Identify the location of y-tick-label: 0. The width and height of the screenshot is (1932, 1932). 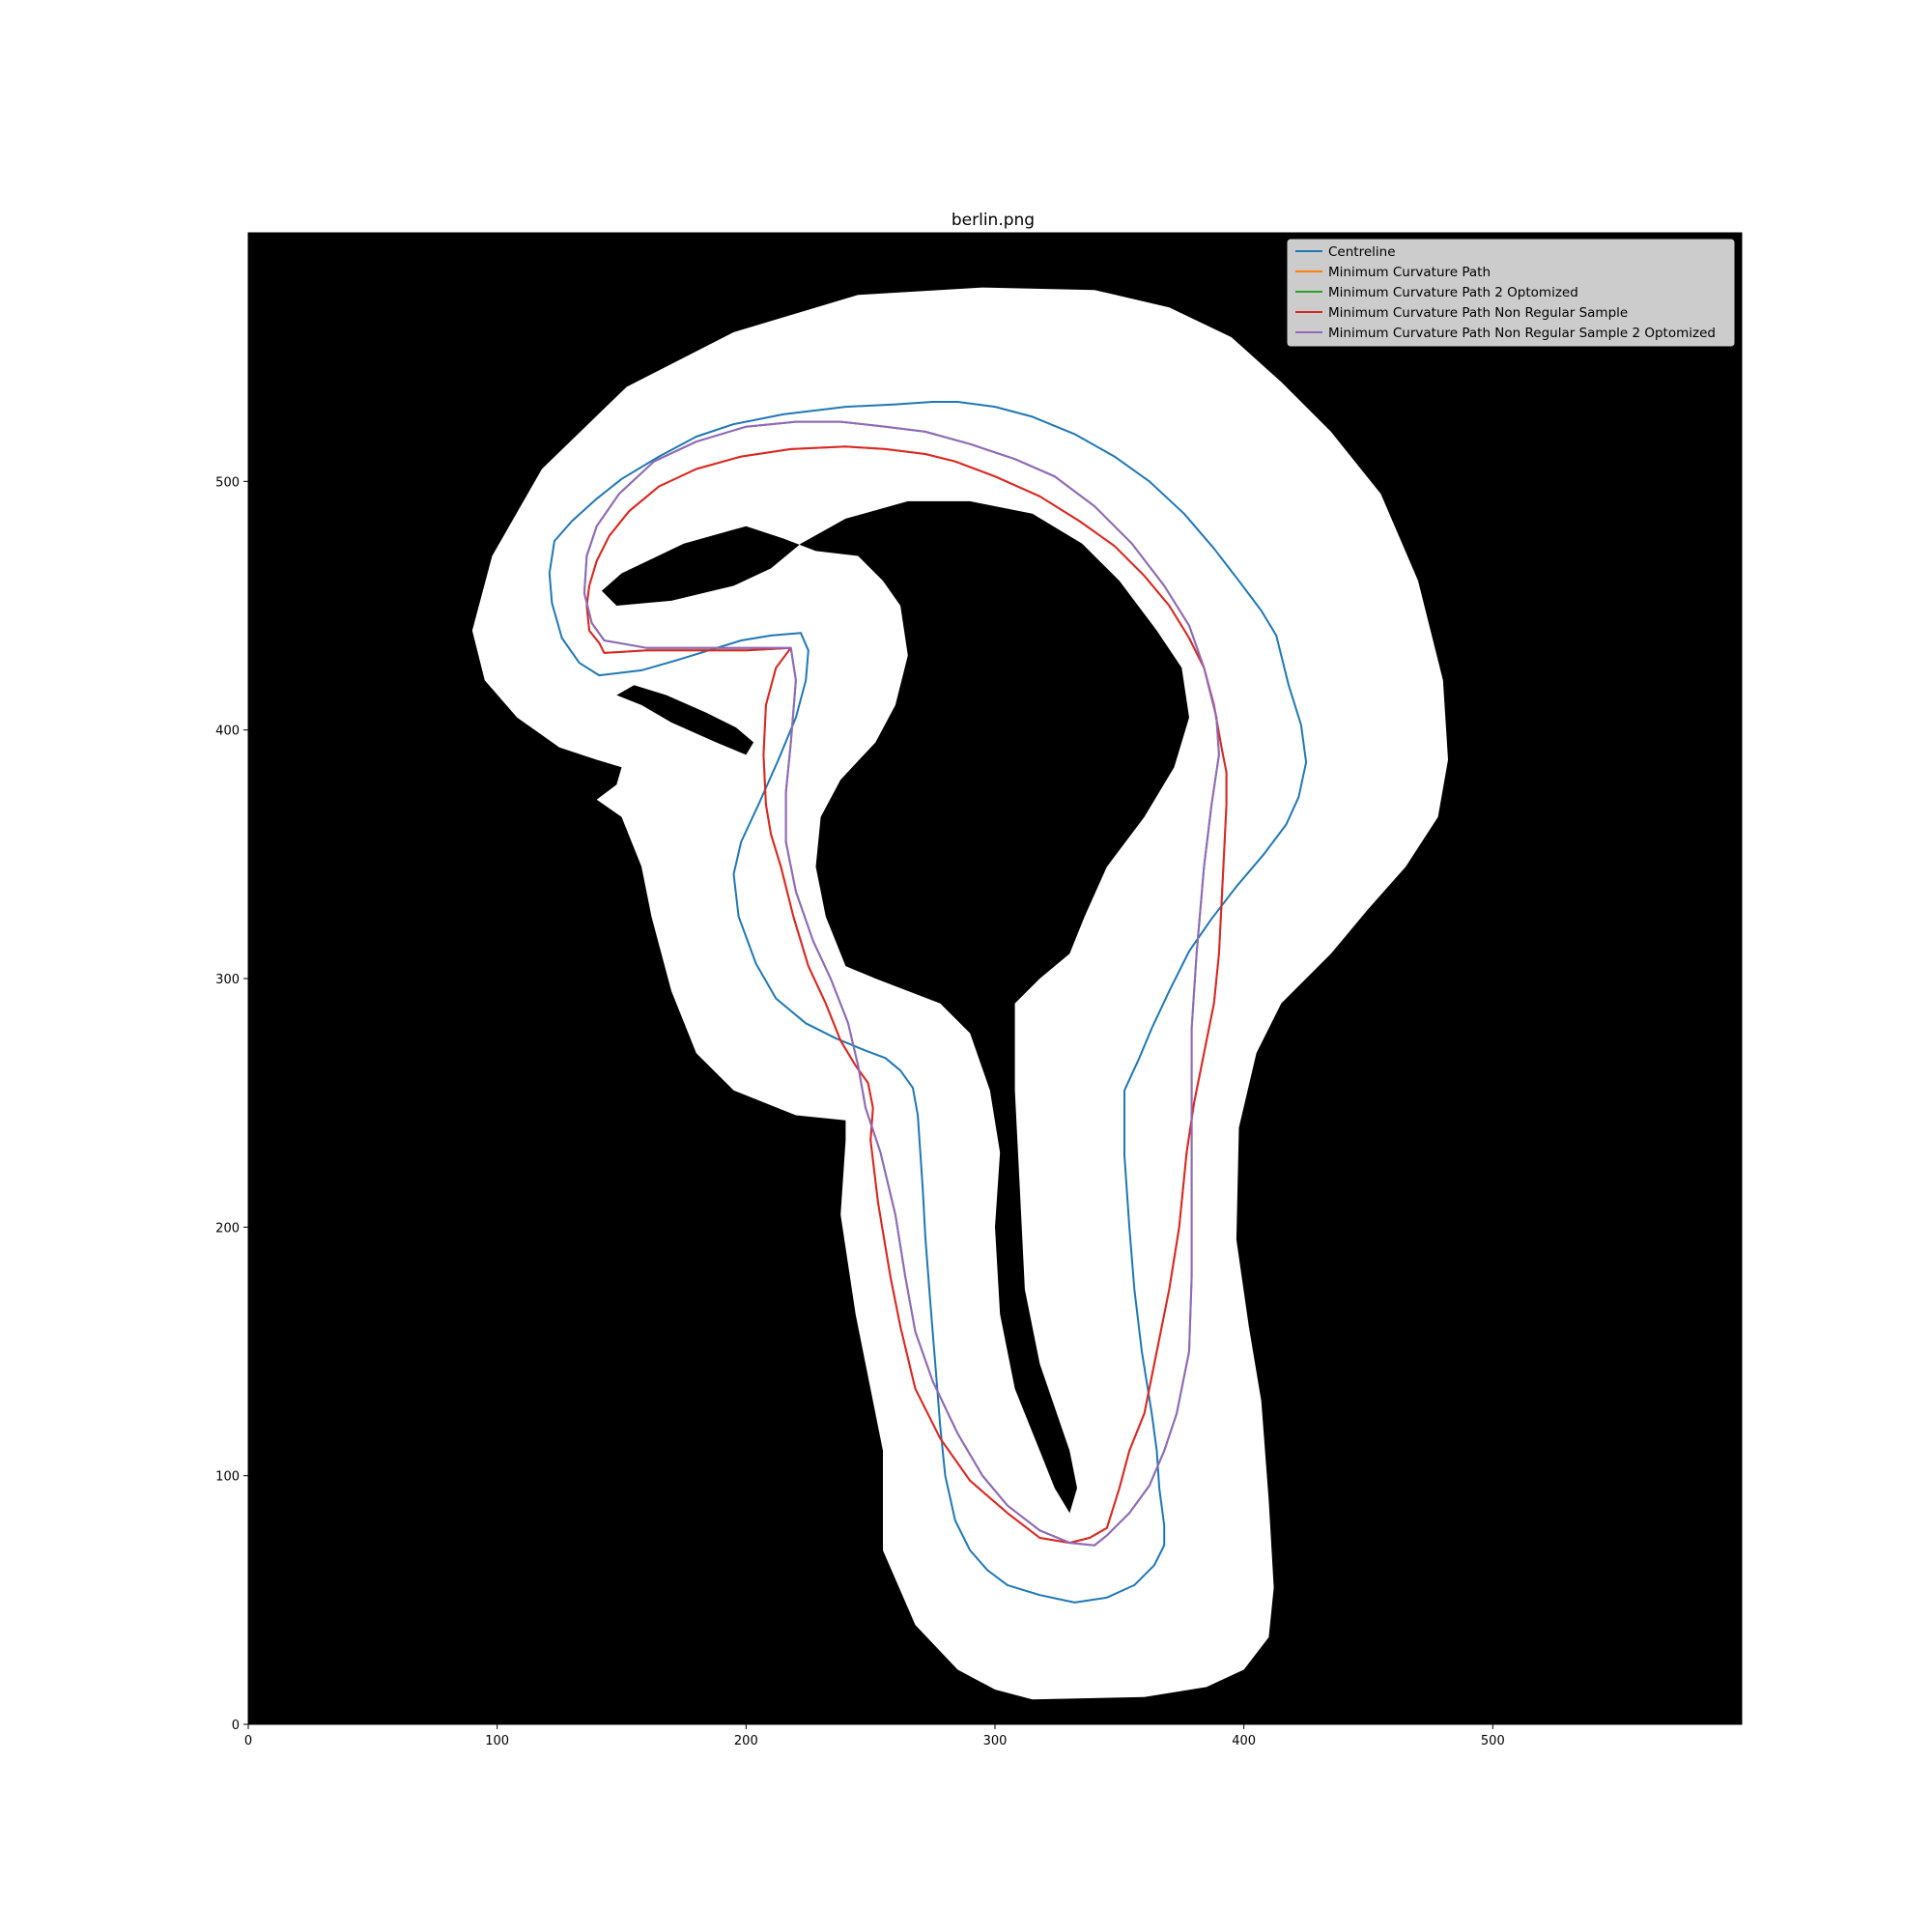
(236, 1726).